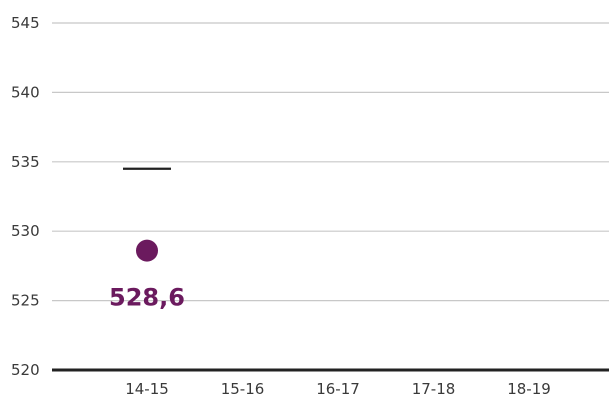 The image size is (609, 401). Describe the element at coordinates (434, 389) in the screenshot. I see `x-tick-label: 17-18` at that location.